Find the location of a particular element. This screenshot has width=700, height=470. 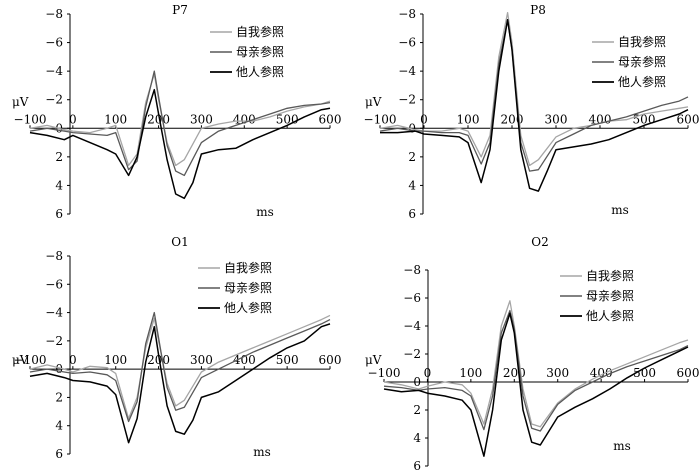

panel-title: O1 is located at coordinates (179, 242).